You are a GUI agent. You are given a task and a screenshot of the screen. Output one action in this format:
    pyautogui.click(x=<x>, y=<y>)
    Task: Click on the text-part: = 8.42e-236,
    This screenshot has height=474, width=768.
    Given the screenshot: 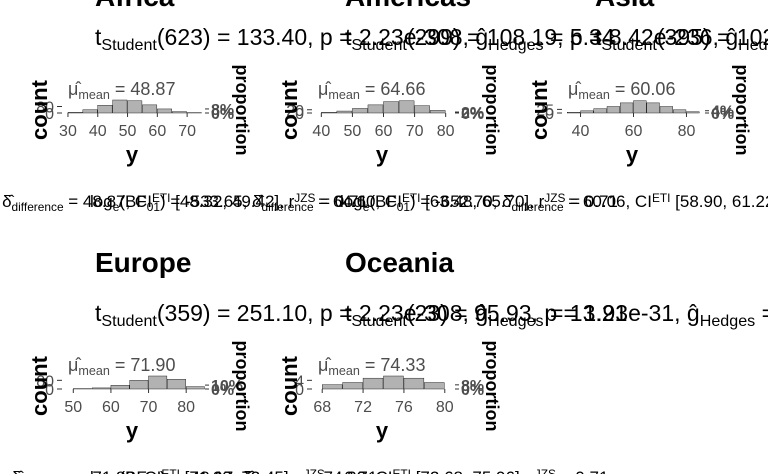 What is the action you would take?
    pyautogui.click(x=654, y=37)
    